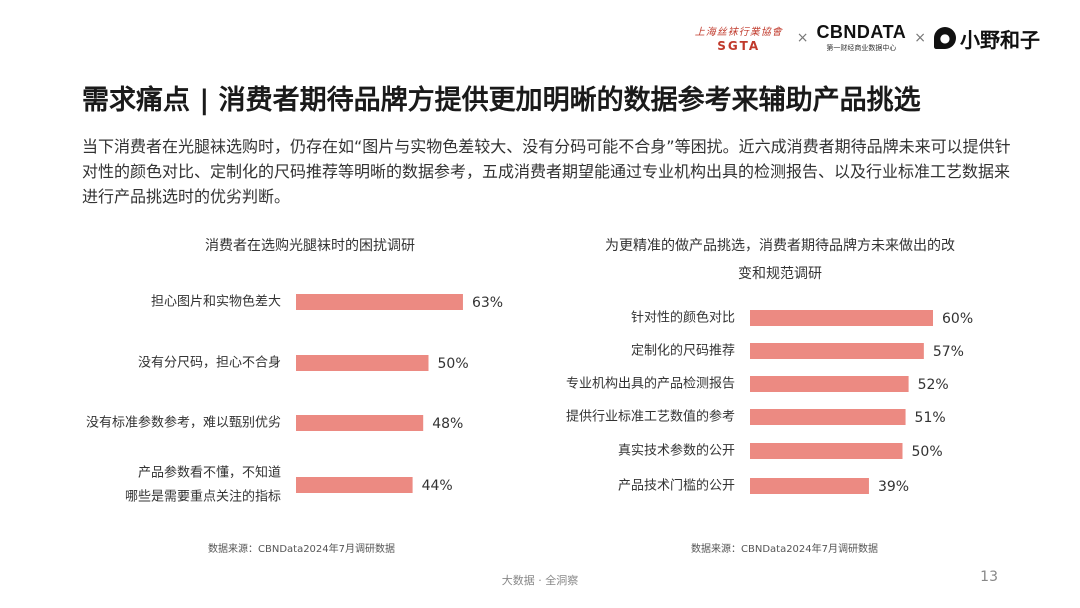 The image size is (1080, 608). I want to click on right-chart-source: 数据来源：CBNData2024年7月调研数据, so click(785, 549).